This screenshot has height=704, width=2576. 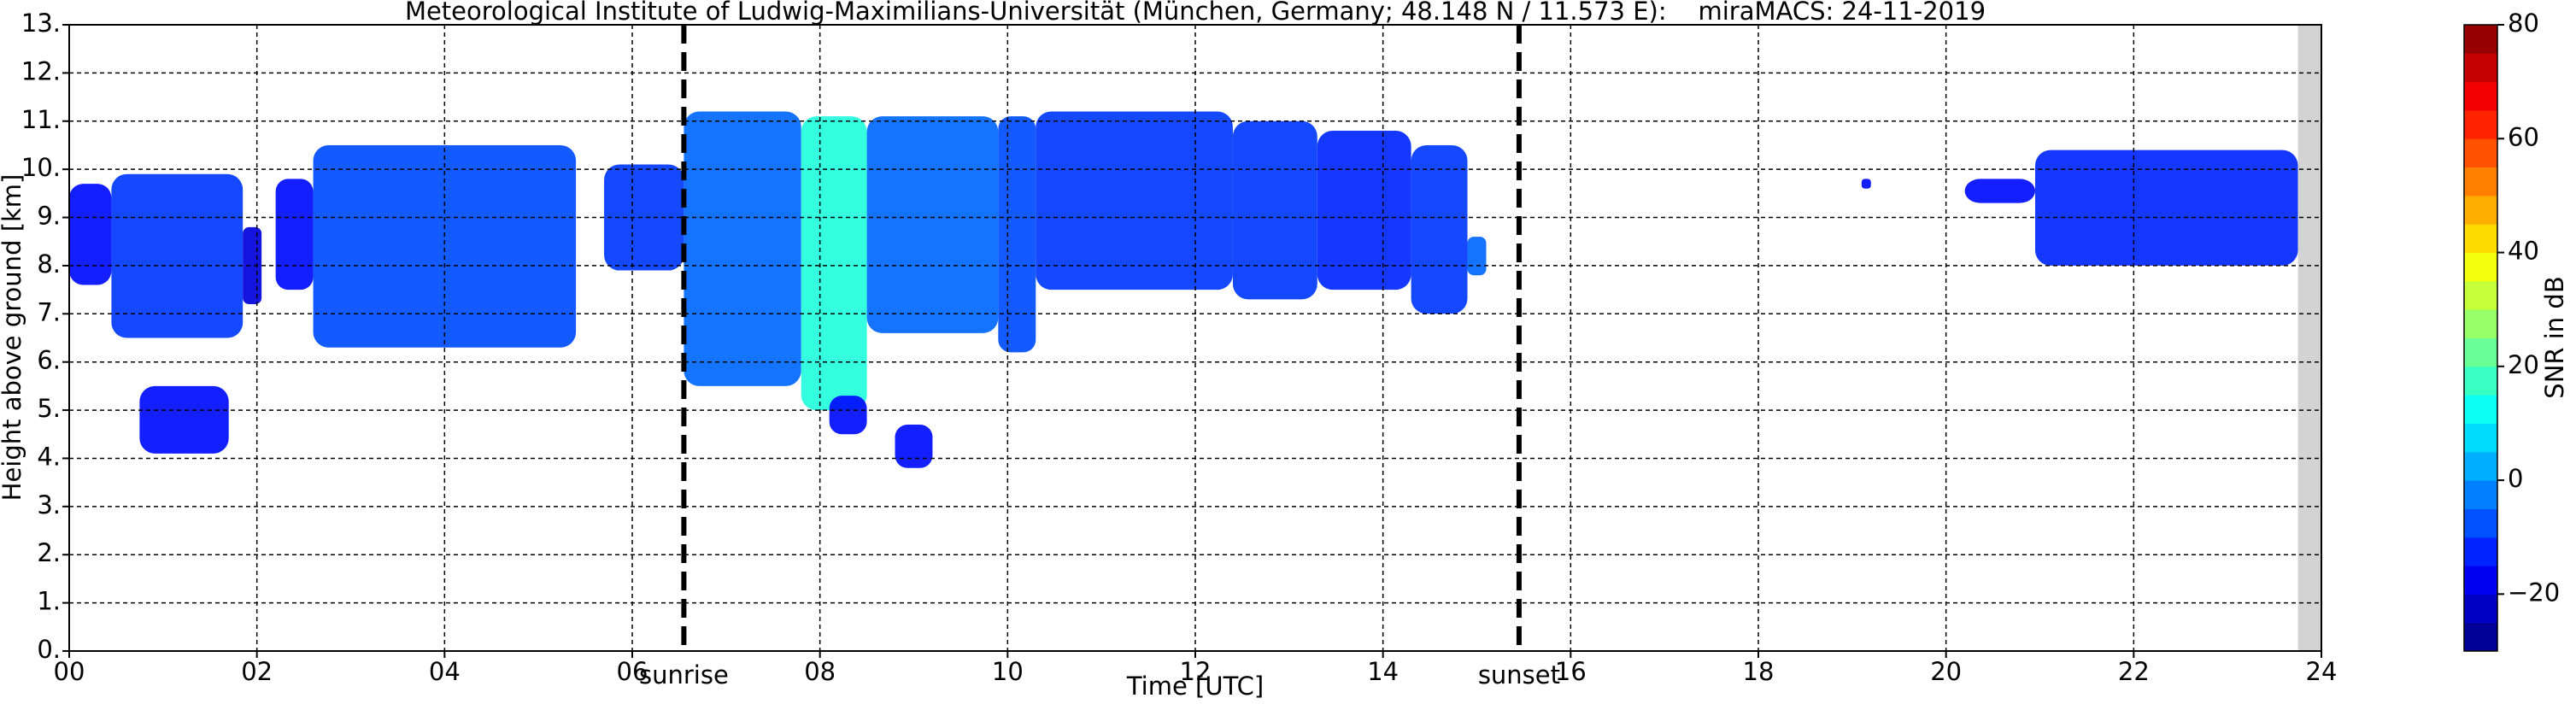 I want to click on event-label: sunrise, so click(x=684, y=674).